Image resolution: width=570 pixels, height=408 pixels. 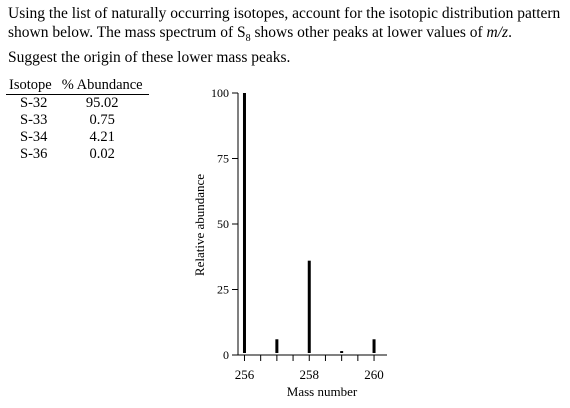 I want to click on y-tick-label: 100, so click(x=220, y=93).